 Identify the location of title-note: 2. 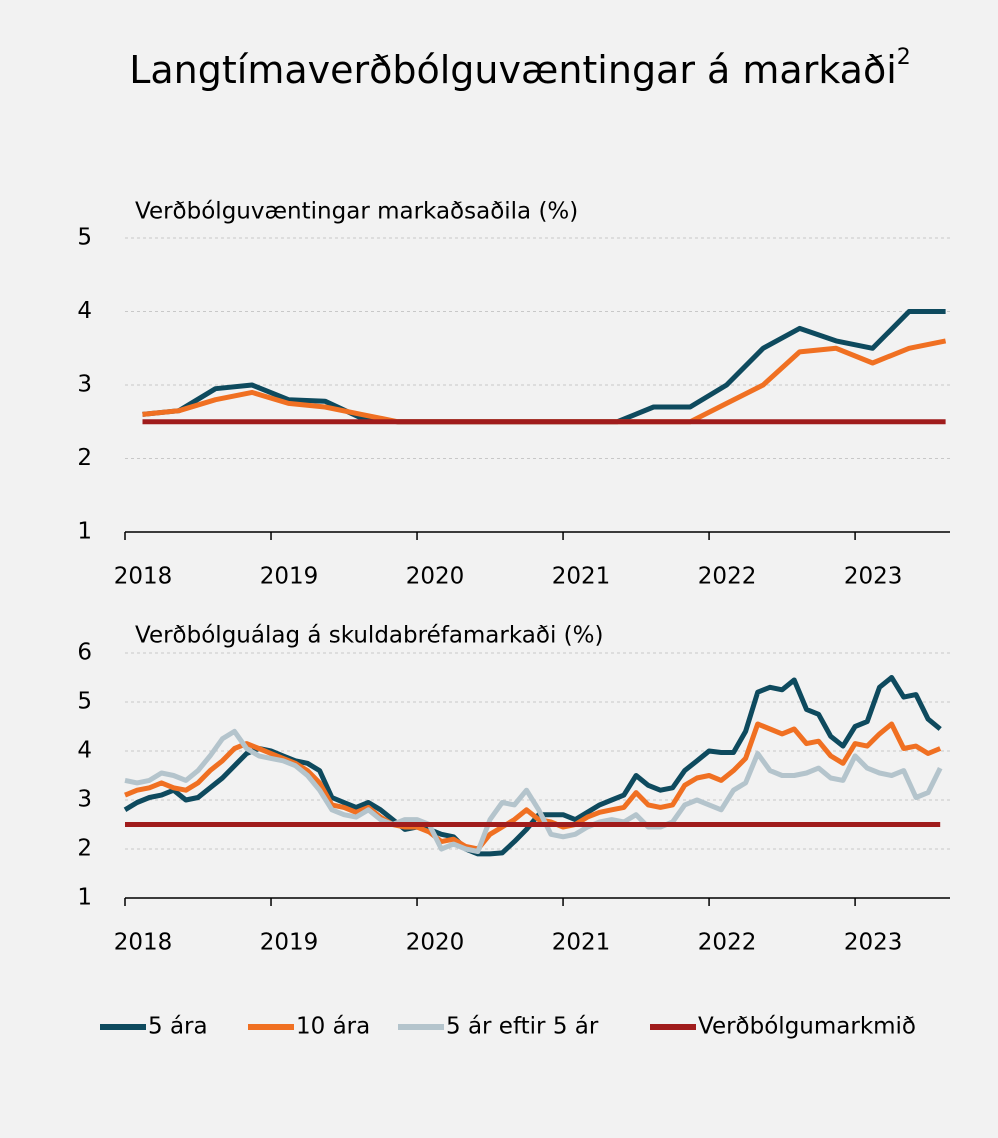
(904, 57).